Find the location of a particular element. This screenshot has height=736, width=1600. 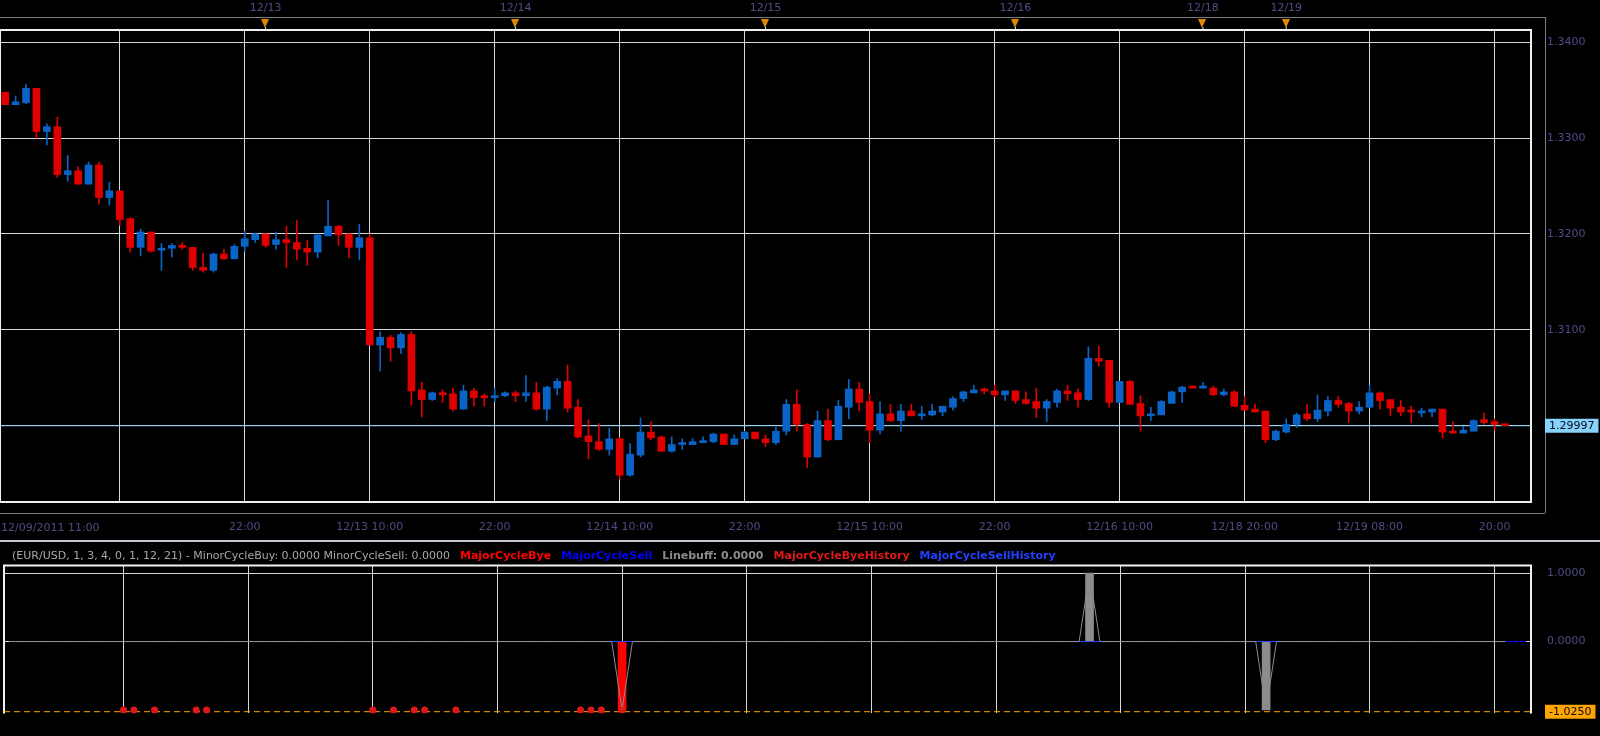

text: MajorCycleByeHistory is located at coordinates (841, 556).